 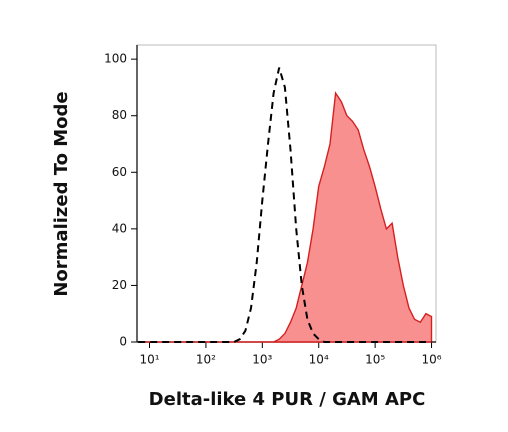 I want to click on x-tick-label: 10¹, so click(x=149, y=360).